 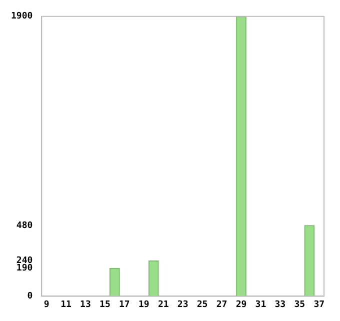 What do you see at coordinates (144, 305) in the screenshot?
I see `x-tick-label: 19` at bounding box center [144, 305].